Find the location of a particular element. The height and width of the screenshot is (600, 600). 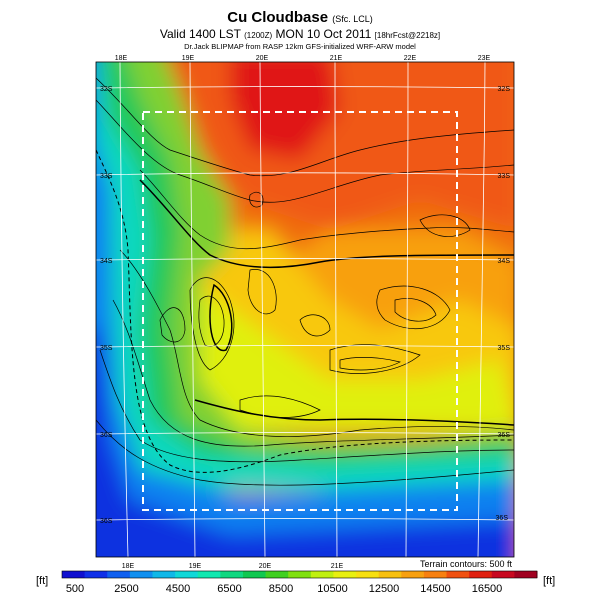

map-title: Cu Cloudbase (Sfc. LCL) is located at coordinates (300, 17).